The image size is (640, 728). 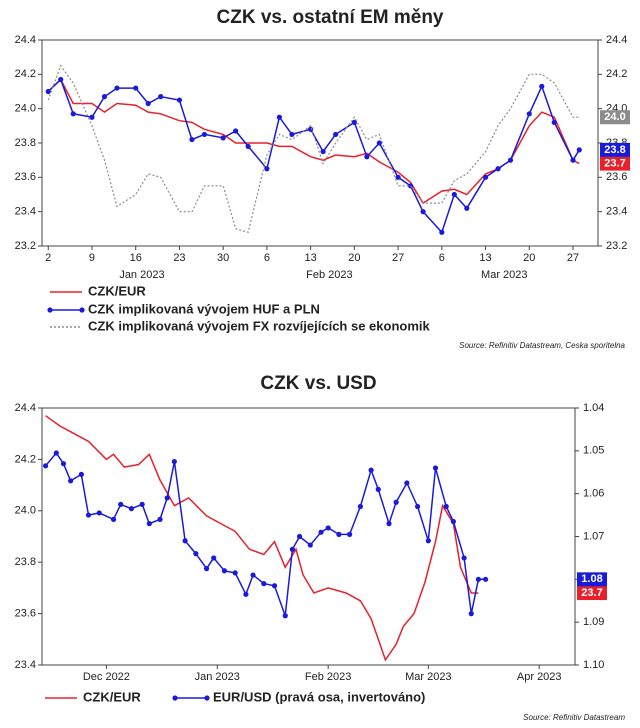 What do you see at coordinates (92, 258) in the screenshot?
I see `x-tick-label: 9` at bounding box center [92, 258].